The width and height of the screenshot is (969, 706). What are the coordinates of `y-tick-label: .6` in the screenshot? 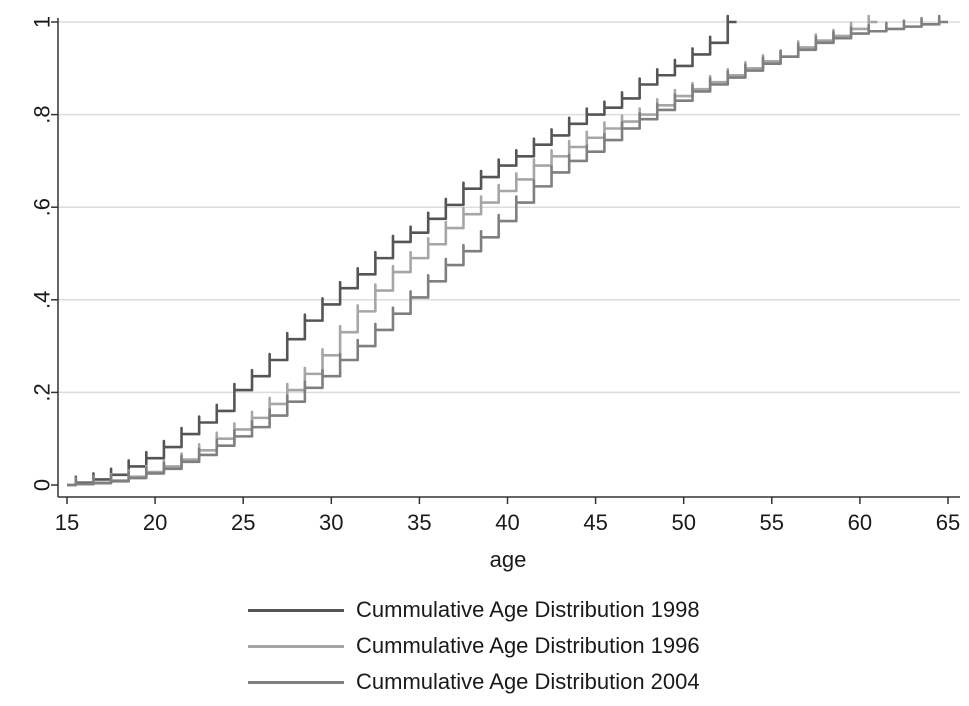 It's located at (42, 207).